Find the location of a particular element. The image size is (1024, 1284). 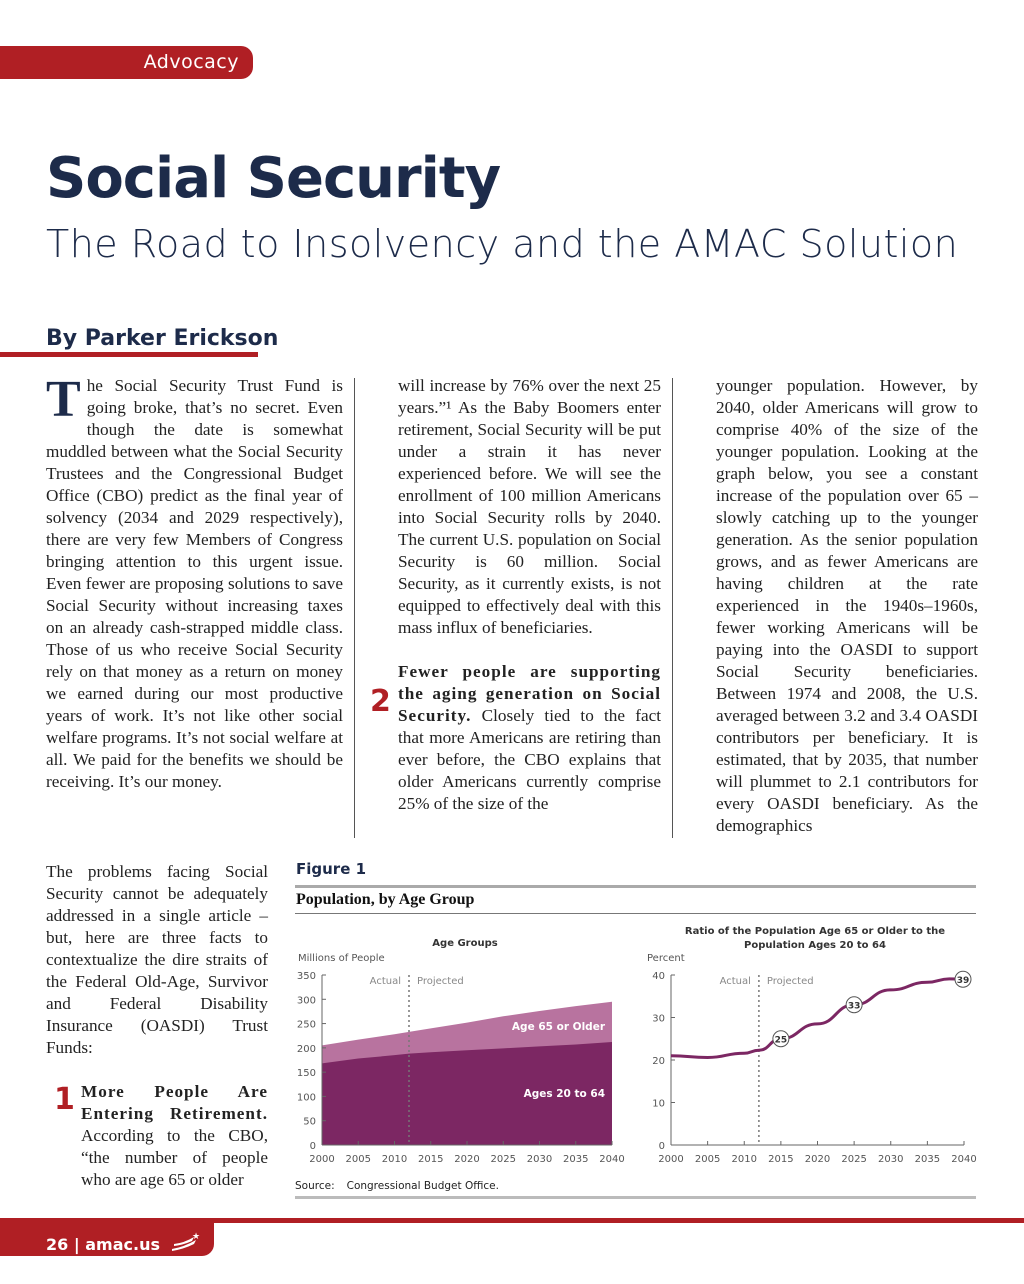

chart-title: Population Ages 20 to 64 is located at coordinates (815, 945).